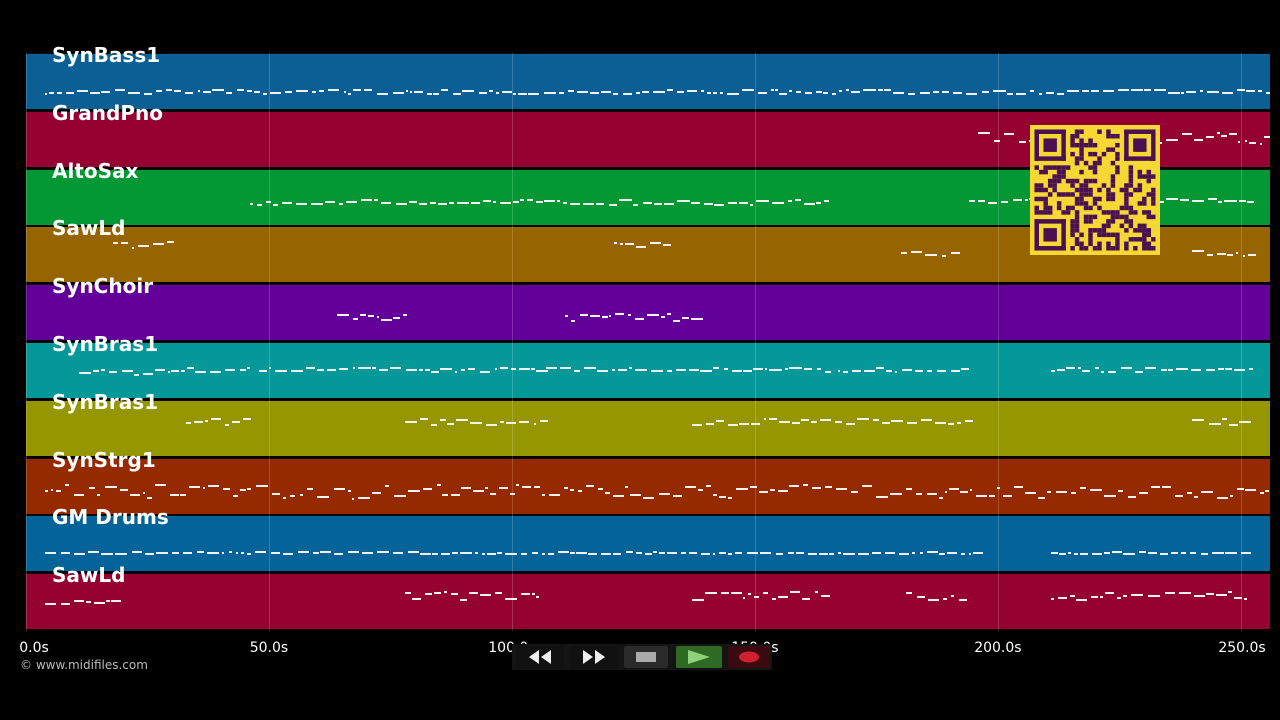 This screenshot has width=1280, height=720. What do you see at coordinates (103, 286) in the screenshot?
I see `track-label: SynChoir` at bounding box center [103, 286].